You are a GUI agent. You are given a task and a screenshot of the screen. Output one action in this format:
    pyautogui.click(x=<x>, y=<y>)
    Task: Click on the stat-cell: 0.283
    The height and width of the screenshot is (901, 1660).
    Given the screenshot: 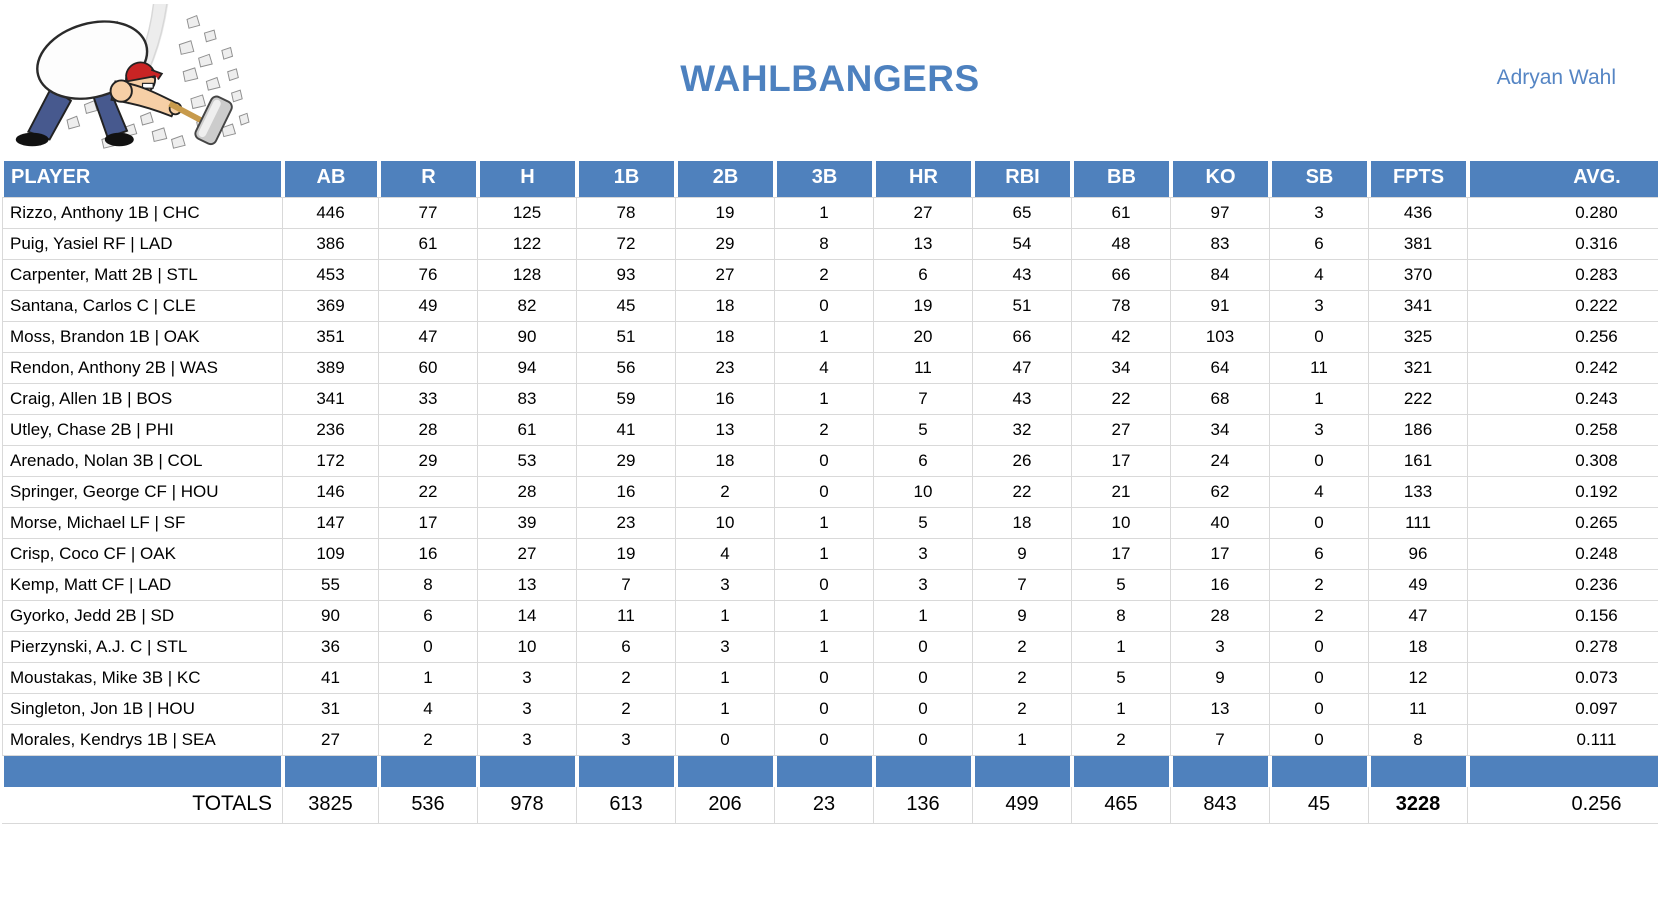 What is the action you would take?
    pyautogui.click(x=1563, y=275)
    